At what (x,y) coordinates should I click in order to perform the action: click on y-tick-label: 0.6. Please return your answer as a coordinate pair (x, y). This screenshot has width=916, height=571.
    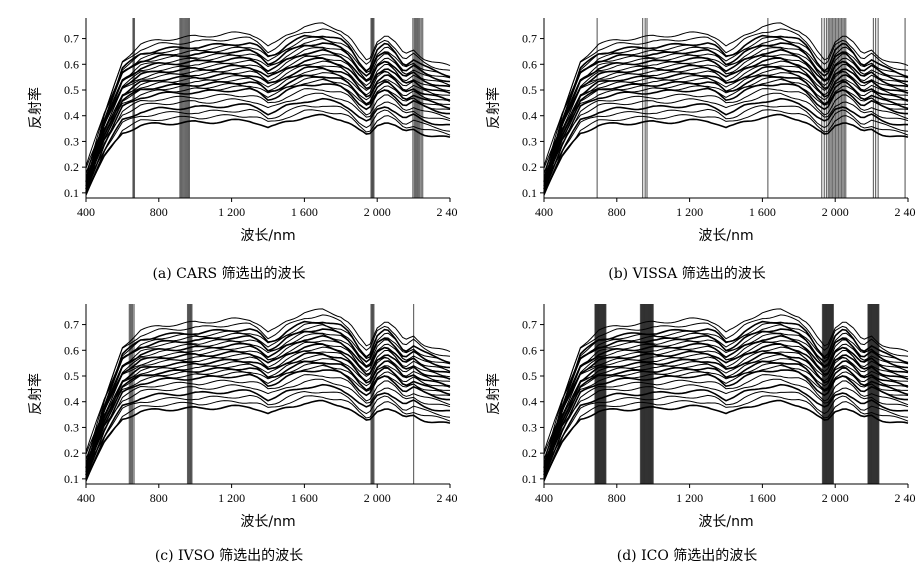
    Looking at the image, I should click on (71, 350).